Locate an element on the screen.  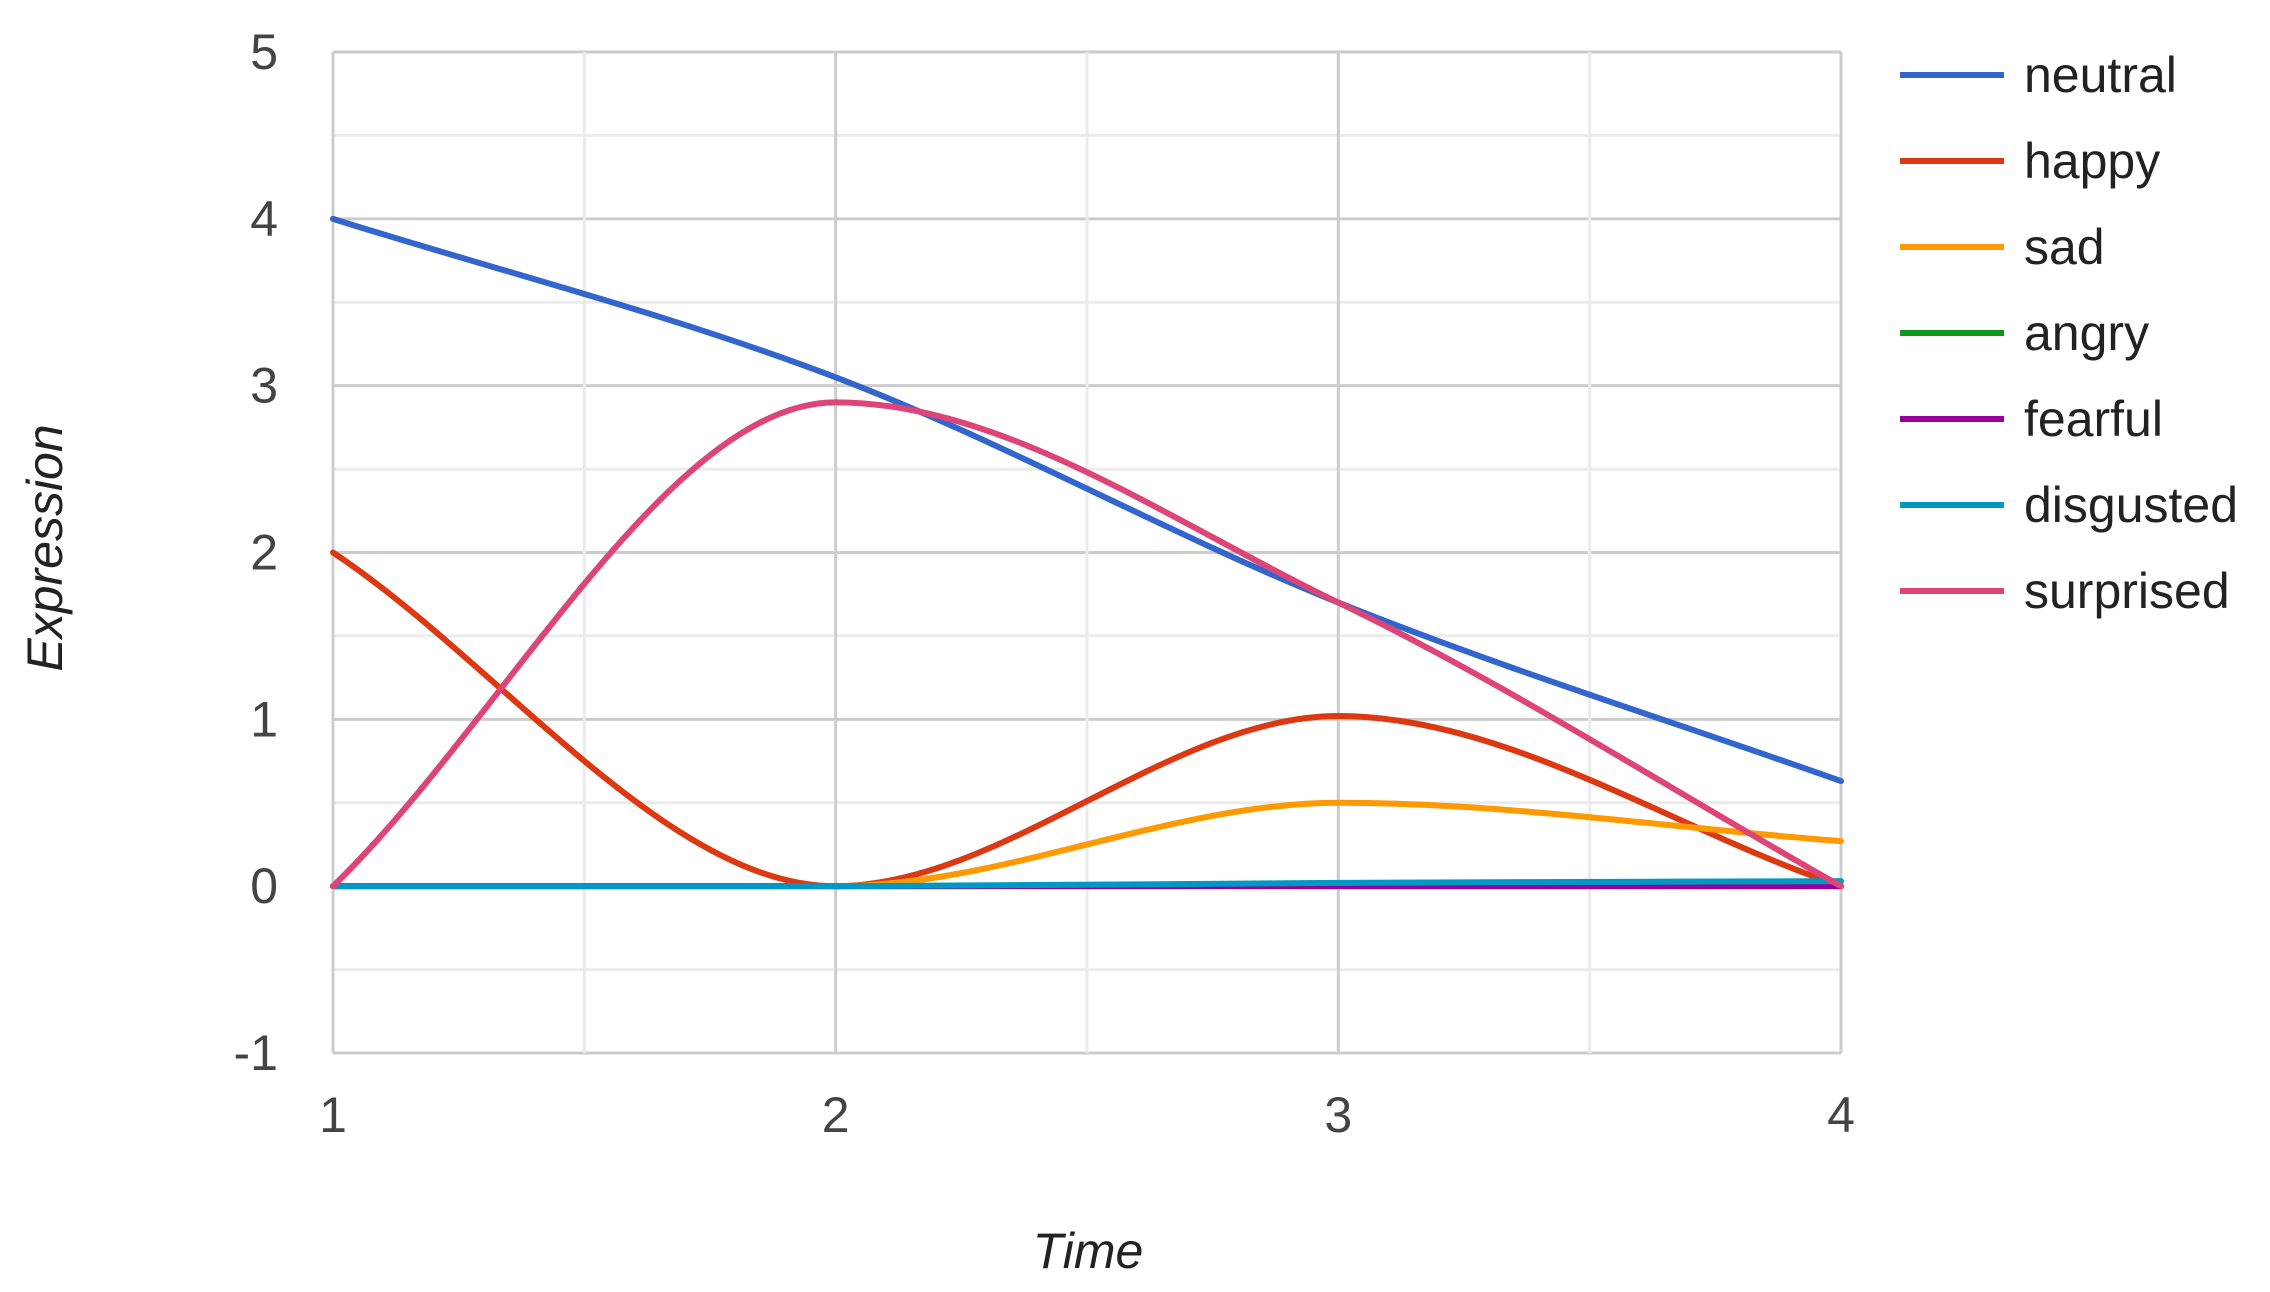
x-tick-label: 1 is located at coordinates (333, 1115).